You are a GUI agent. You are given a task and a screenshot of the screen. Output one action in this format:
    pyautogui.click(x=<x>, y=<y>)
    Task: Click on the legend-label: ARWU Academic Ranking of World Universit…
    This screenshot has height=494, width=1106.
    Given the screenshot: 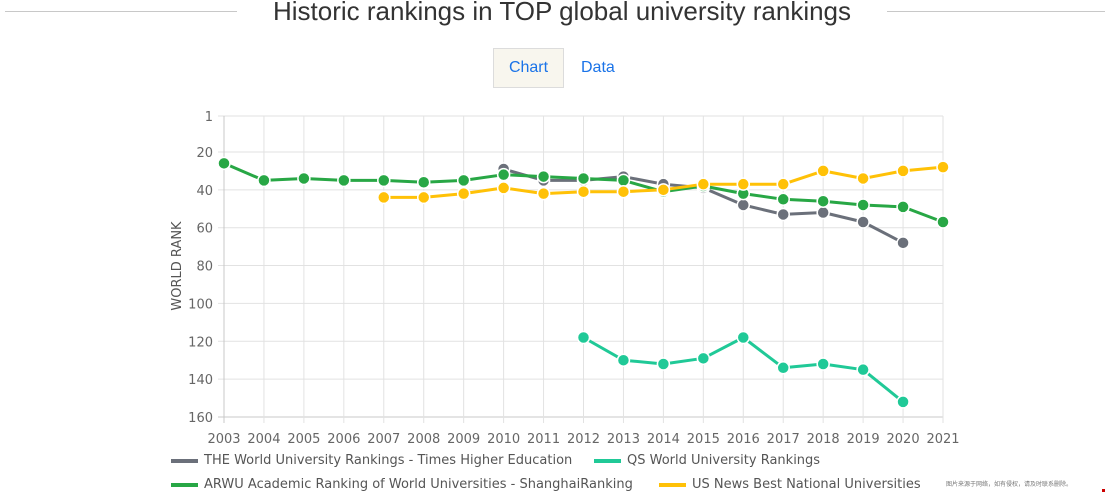 What is the action you would take?
    pyautogui.click(x=418, y=484)
    